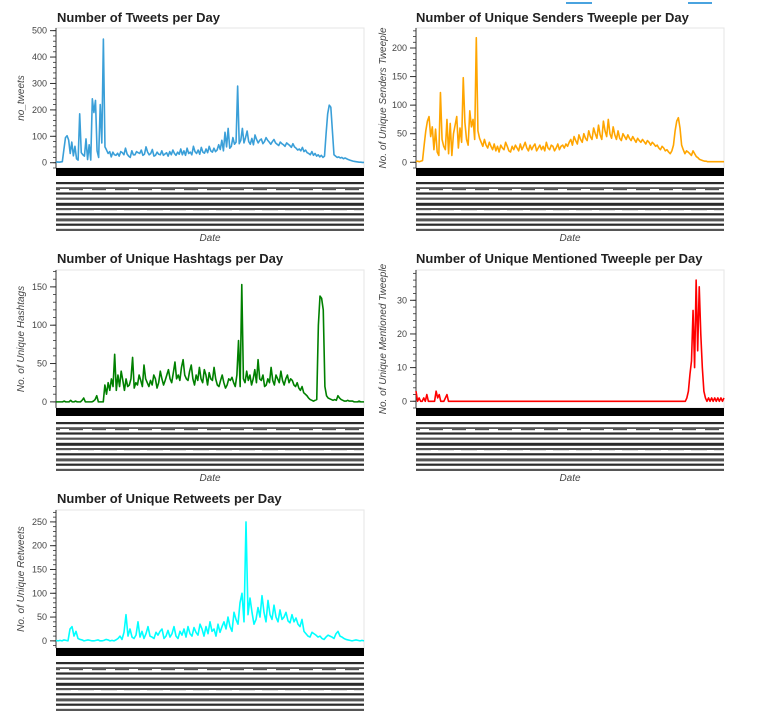  Describe the element at coordinates (402, 368) in the screenshot. I see `chart-3-y-tick-label-10: 10` at that location.